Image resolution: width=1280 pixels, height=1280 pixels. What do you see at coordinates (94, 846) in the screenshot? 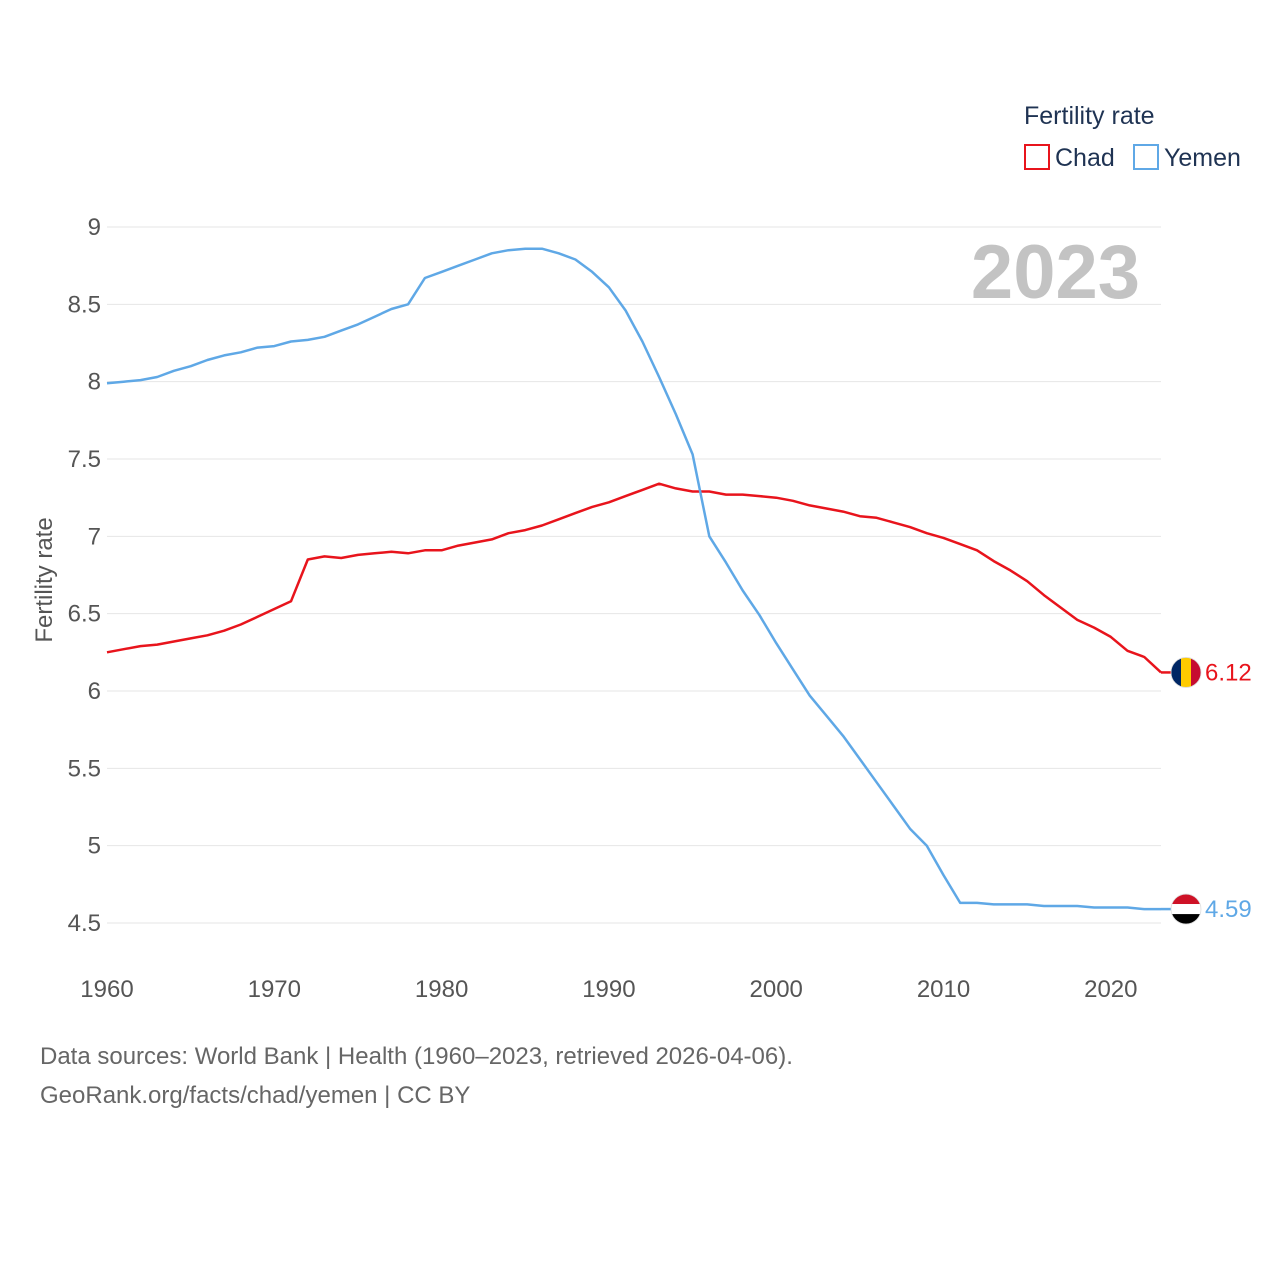
I see `y-tick-label: 5` at bounding box center [94, 846].